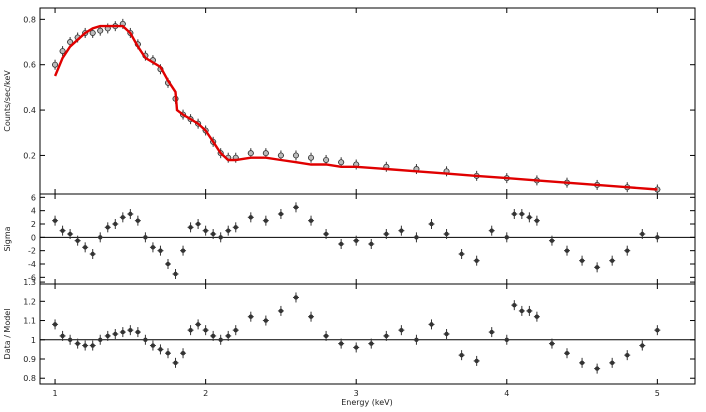 The image size is (706, 412). What do you see at coordinates (29, 359) in the screenshot?
I see `ratio-y-tick-label: 0.9` at bounding box center [29, 359].